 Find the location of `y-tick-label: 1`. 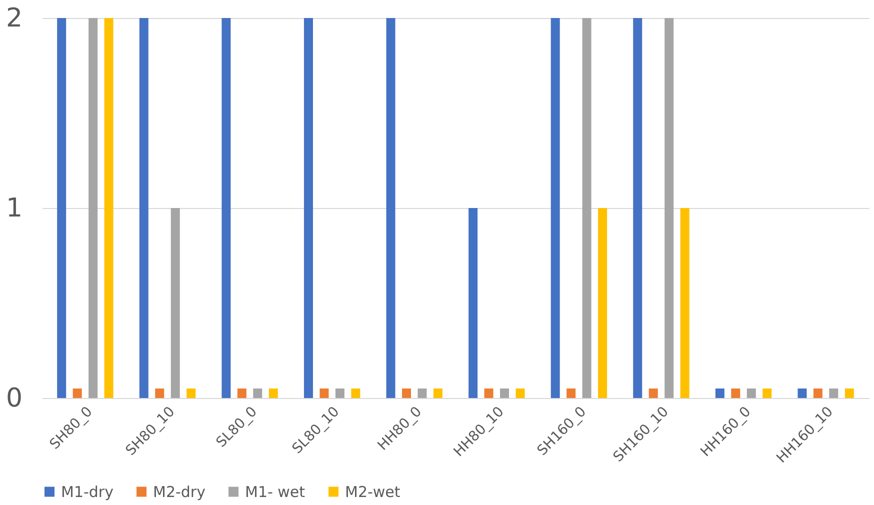

y-tick-label: 1 is located at coordinates (14, 209).